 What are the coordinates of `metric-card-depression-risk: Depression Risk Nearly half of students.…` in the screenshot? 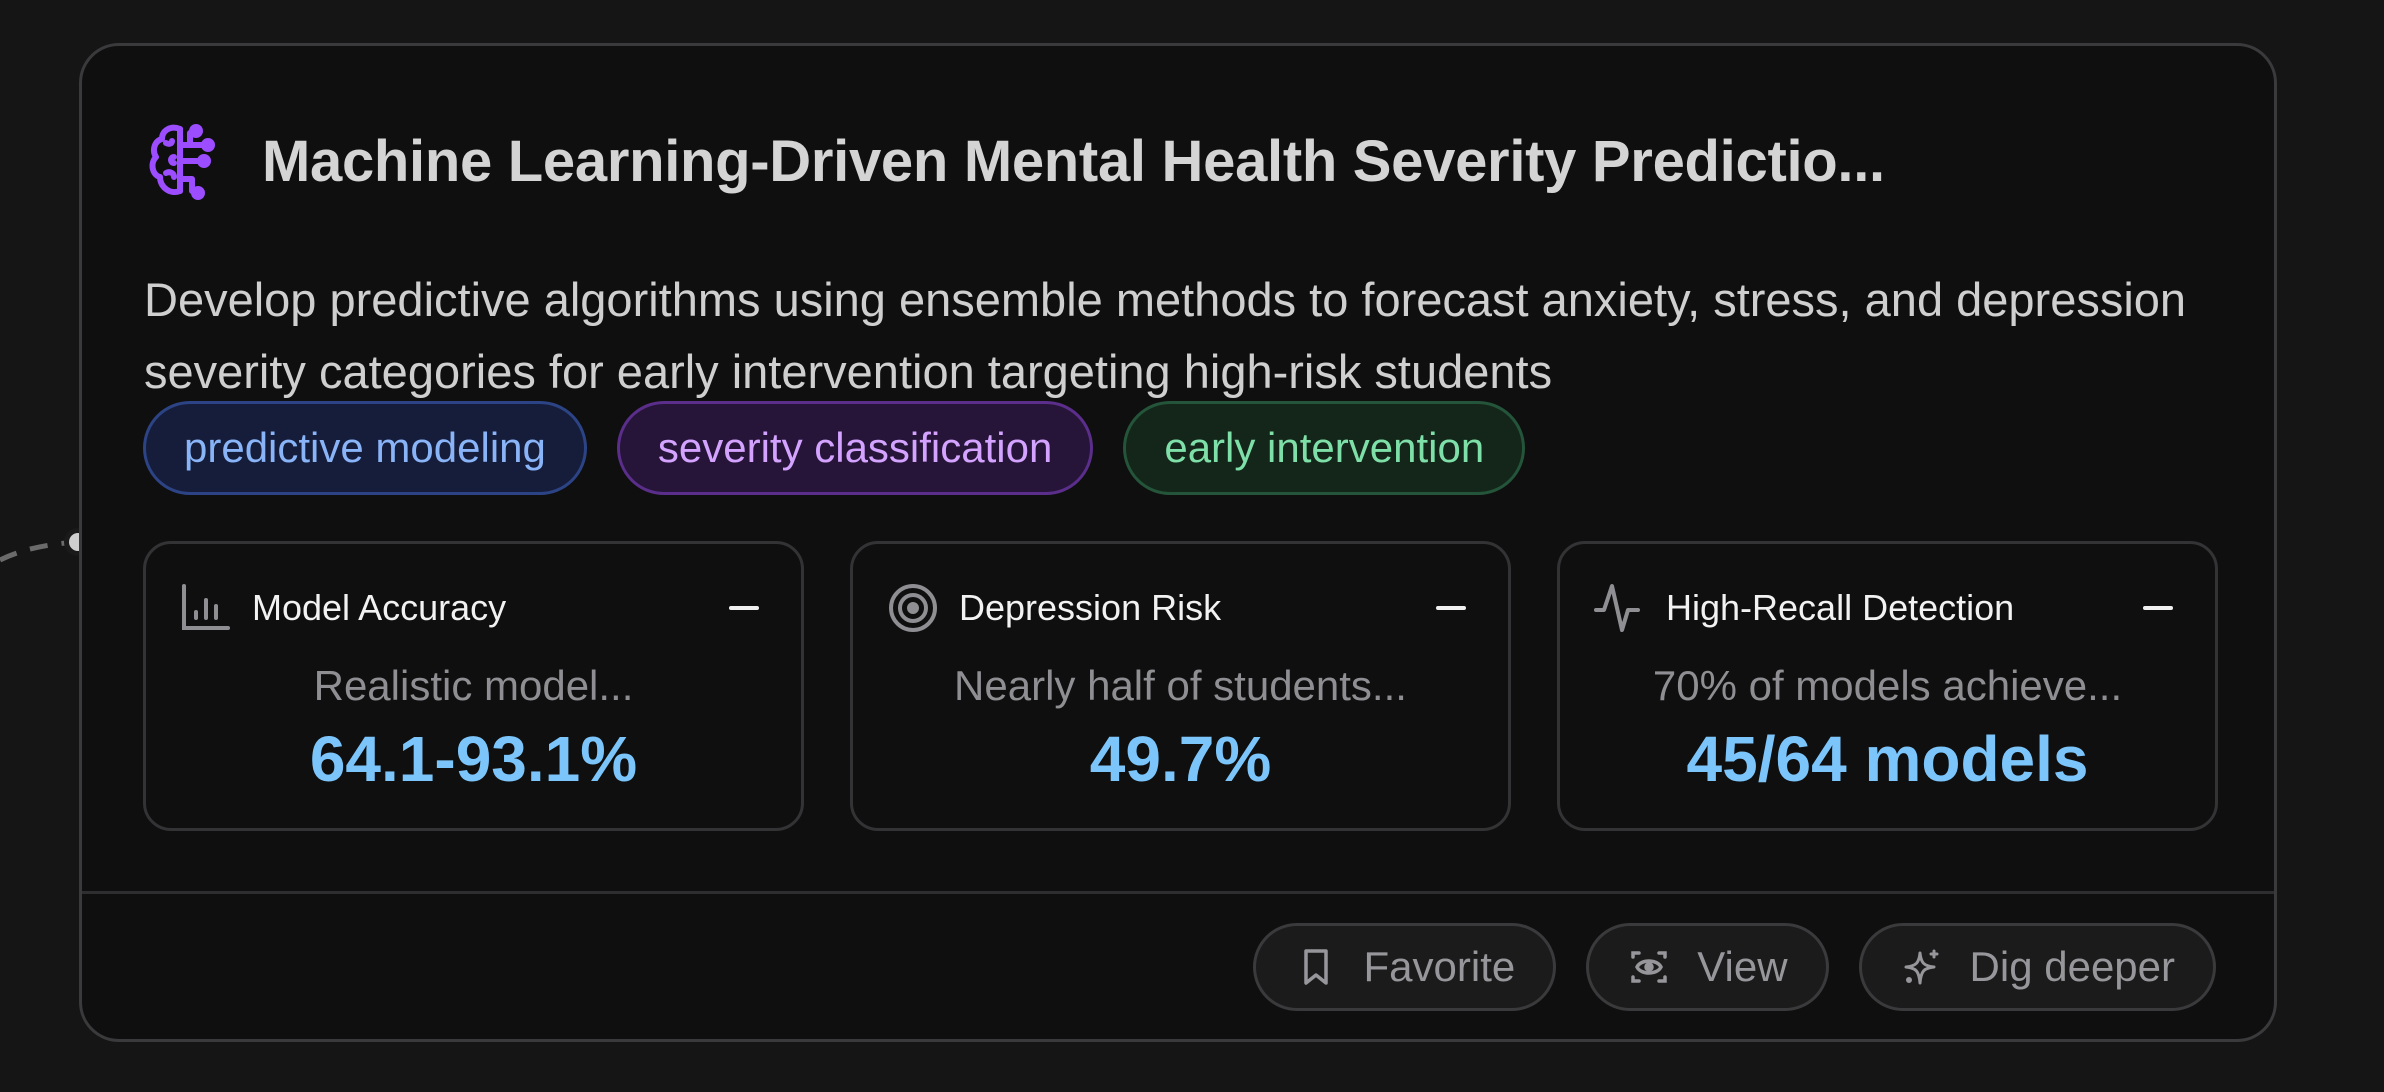 It's located at (1180, 686).